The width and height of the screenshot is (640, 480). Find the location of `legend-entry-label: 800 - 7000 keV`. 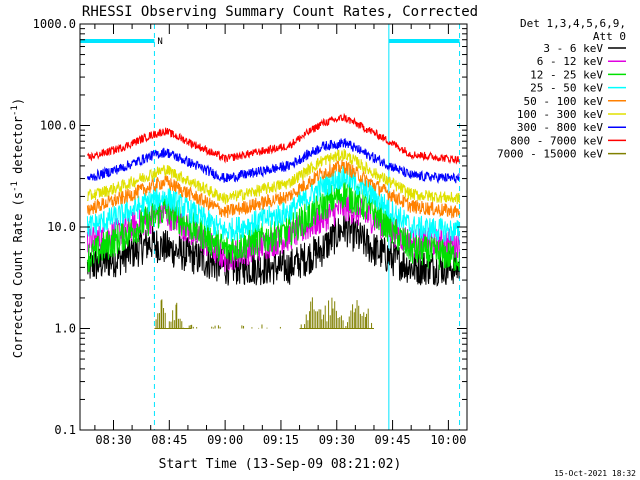

legend-entry-label: 800 - 7000 keV is located at coordinates (556, 140).